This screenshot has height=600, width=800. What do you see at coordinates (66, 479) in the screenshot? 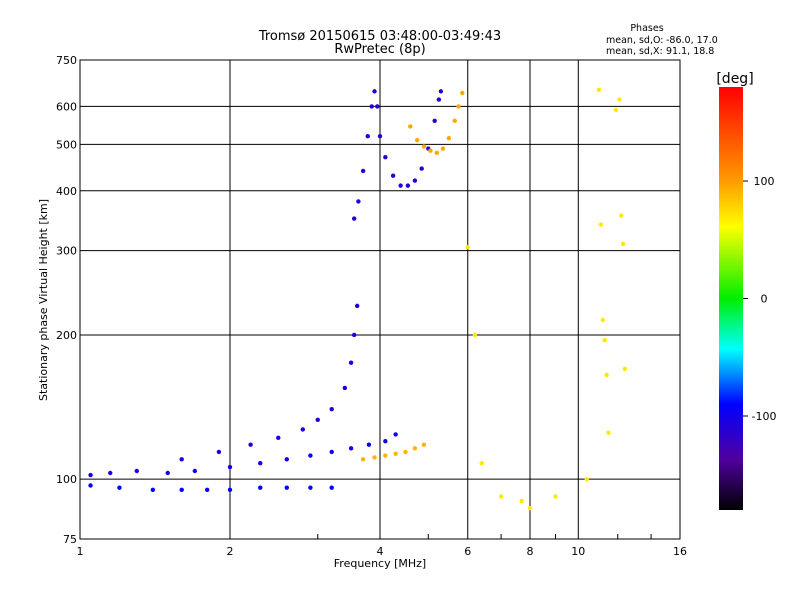
I see `y-tick-label: 100` at bounding box center [66, 479].